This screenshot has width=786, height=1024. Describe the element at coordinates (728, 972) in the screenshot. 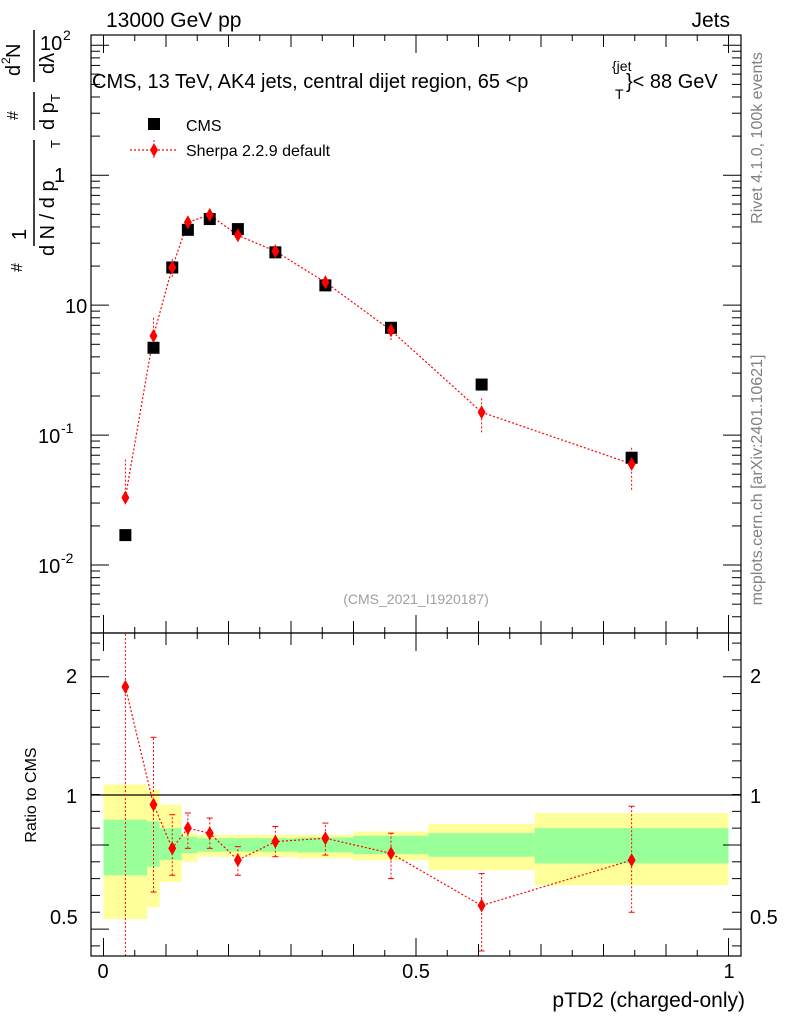

I see `xtick-label-1: 1` at that location.